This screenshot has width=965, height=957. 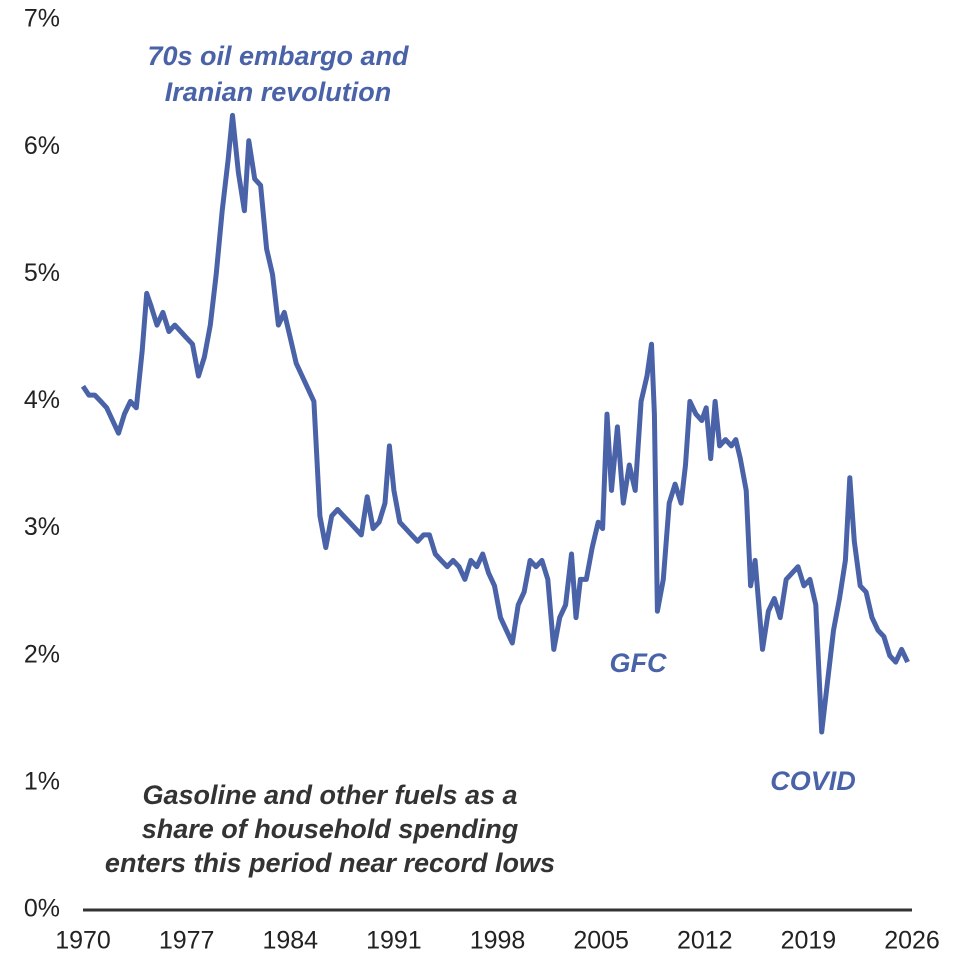 I want to click on annotation: COVID, so click(x=813, y=781).